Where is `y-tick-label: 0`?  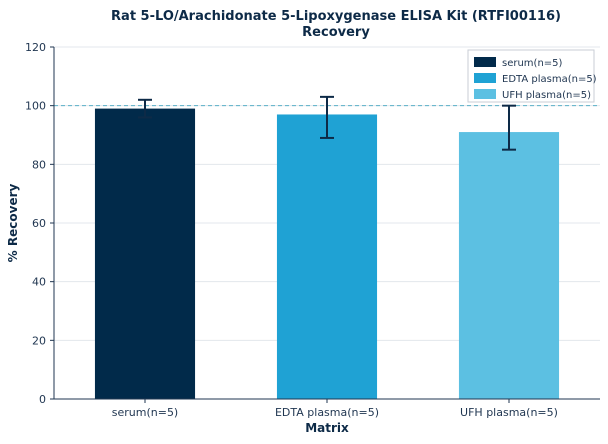
y-tick-label: 0 is located at coordinates (42, 399).